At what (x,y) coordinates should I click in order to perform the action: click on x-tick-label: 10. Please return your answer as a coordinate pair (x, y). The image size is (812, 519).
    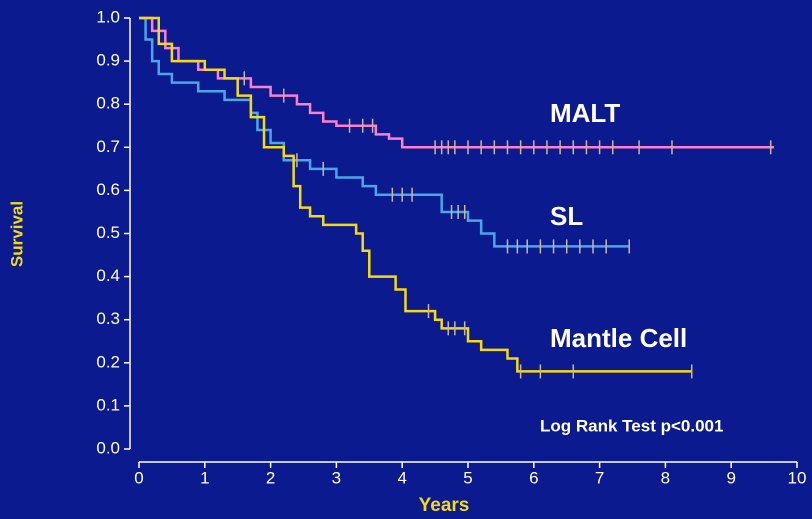
    Looking at the image, I should click on (797, 477).